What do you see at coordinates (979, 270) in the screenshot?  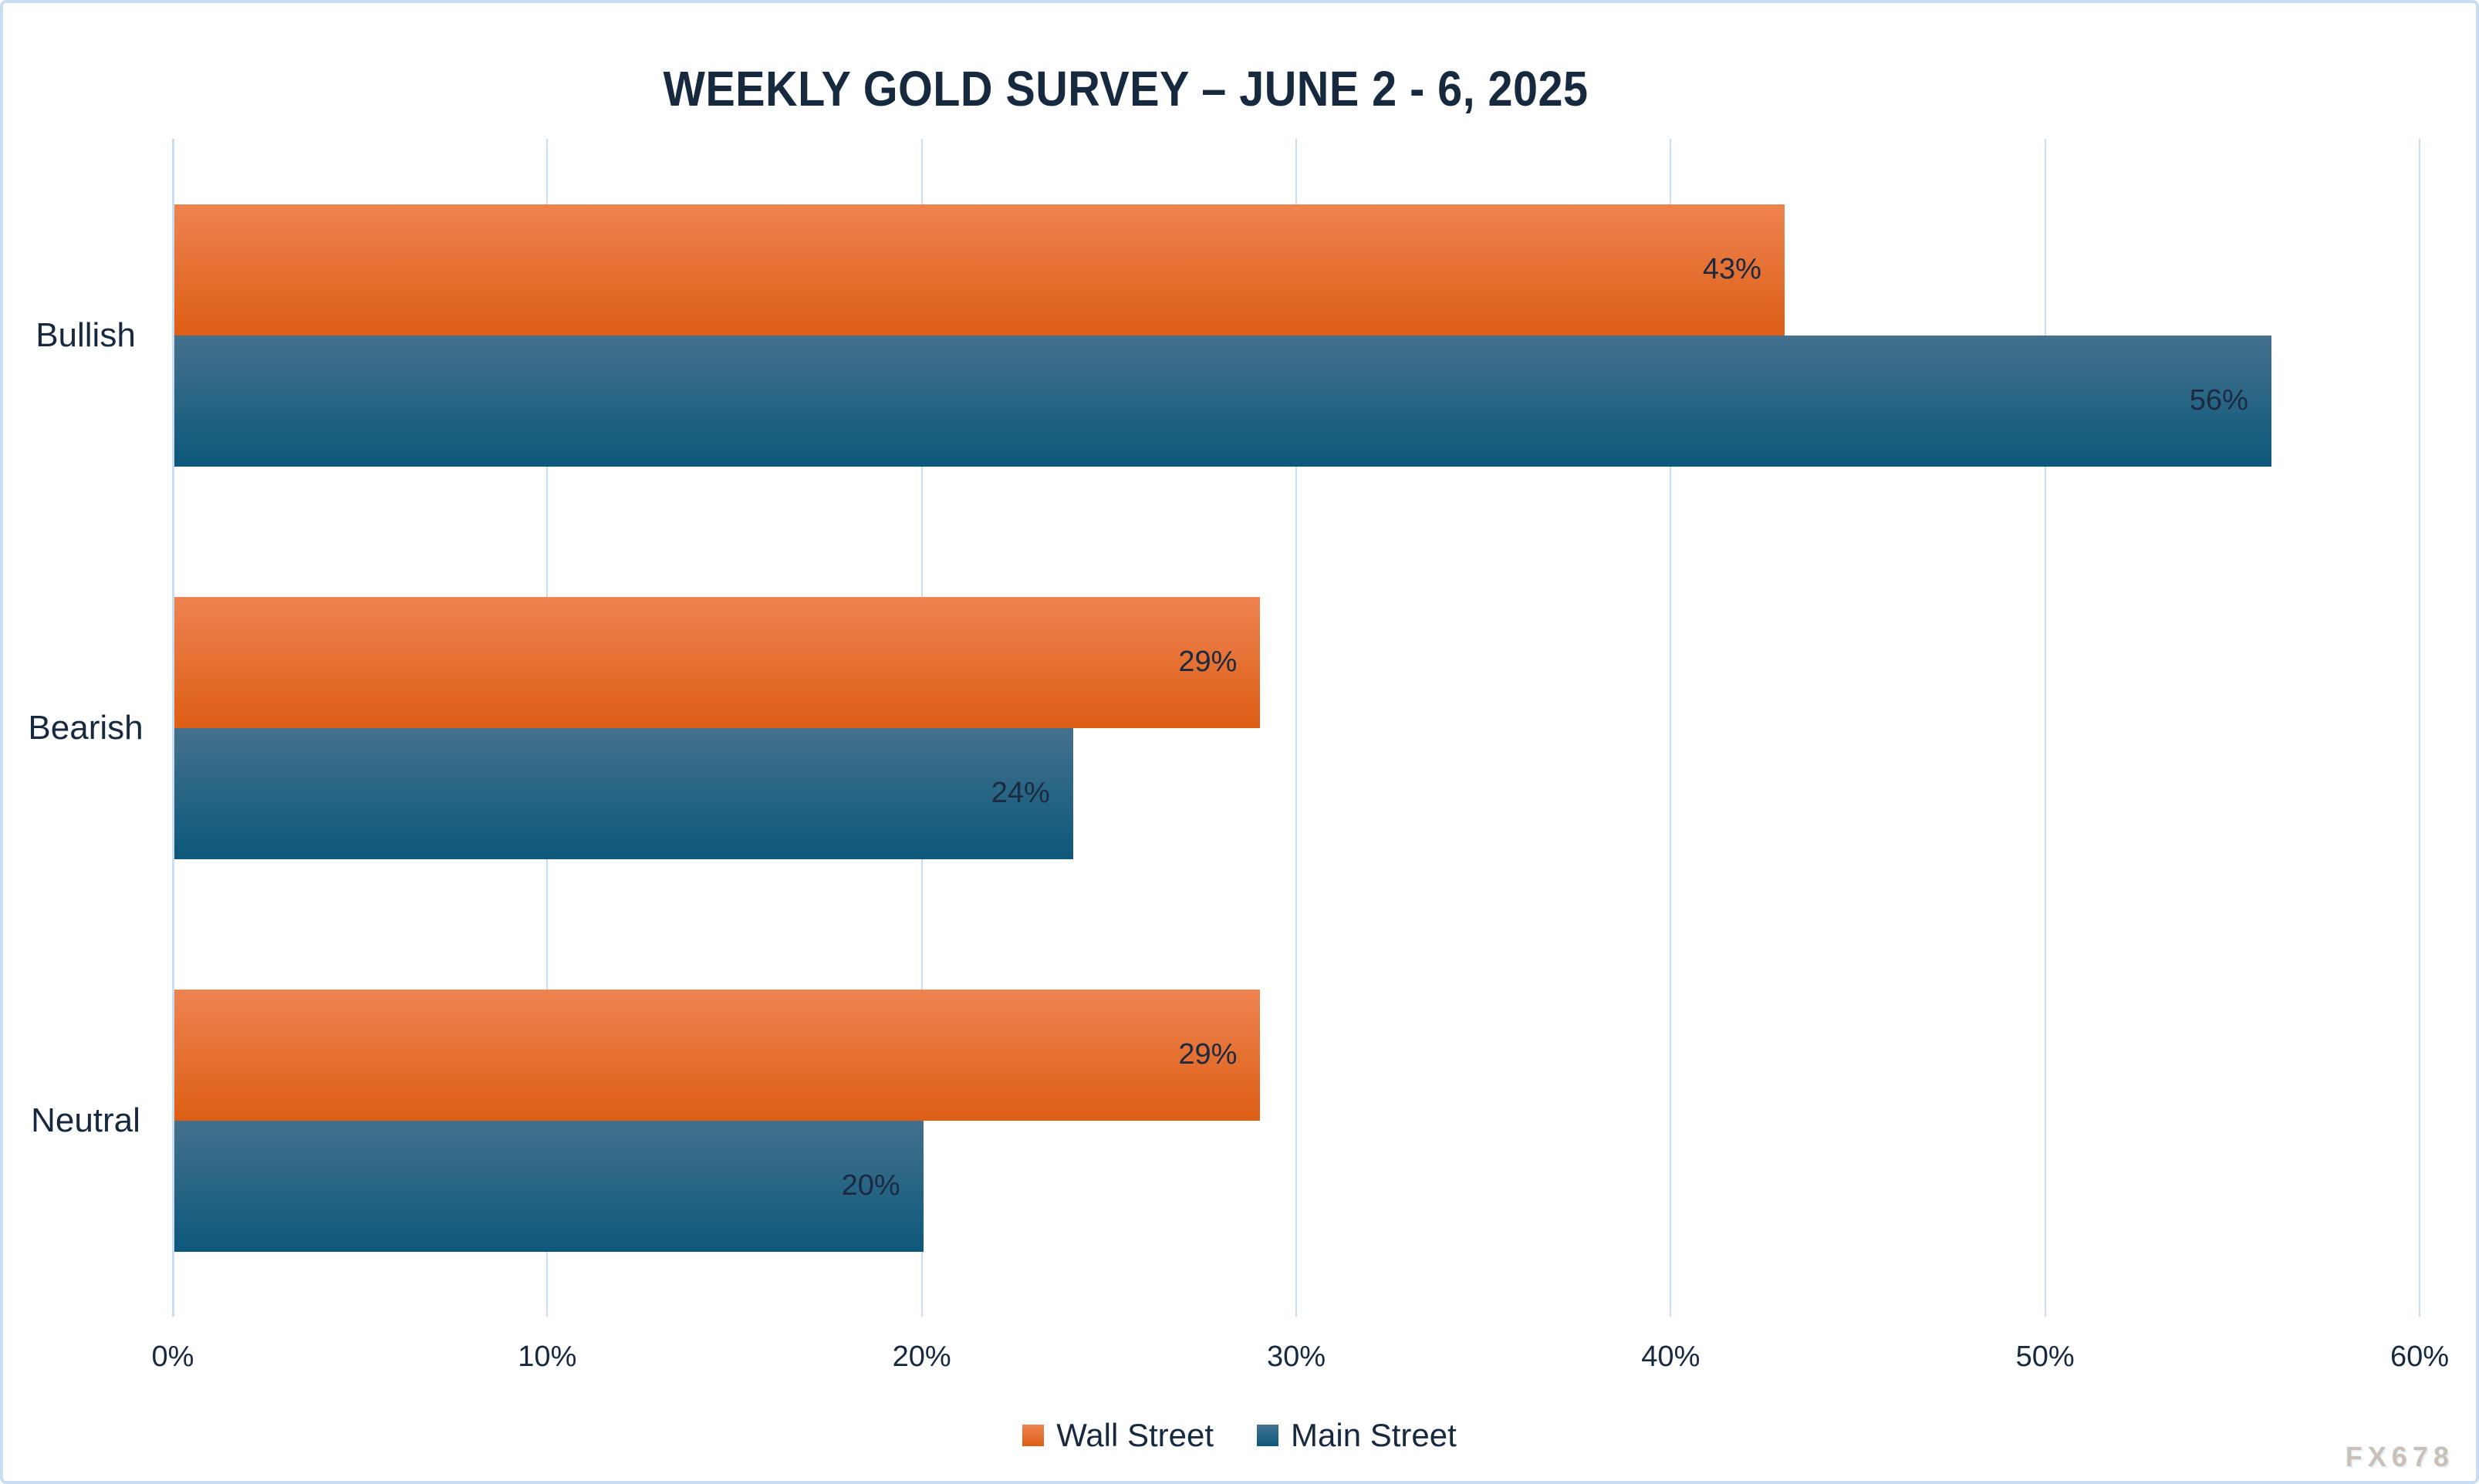 I see `bar-wall-street: 43%` at bounding box center [979, 270].